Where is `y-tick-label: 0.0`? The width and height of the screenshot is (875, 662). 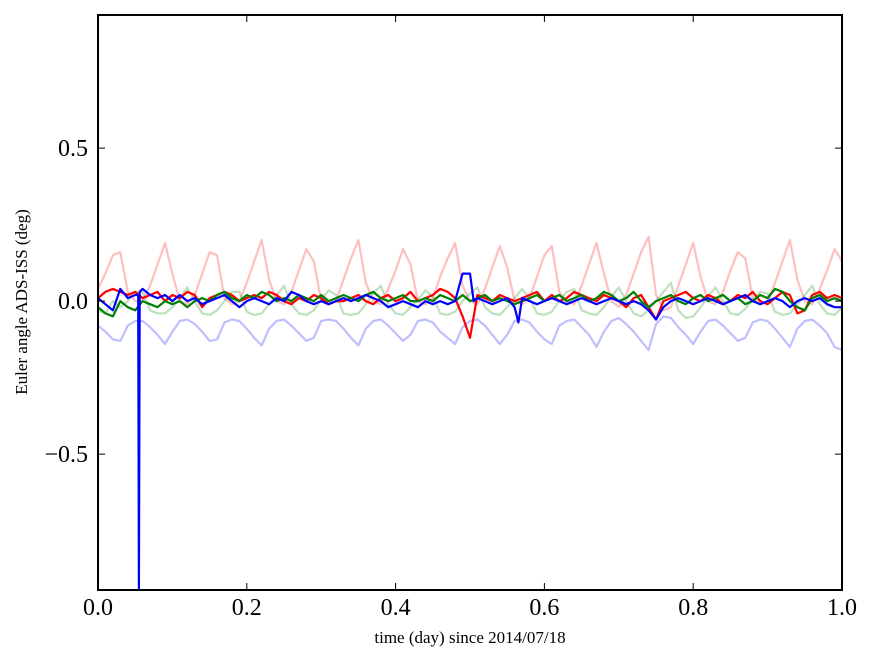
y-tick-label: 0.0 is located at coordinates (73, 302).